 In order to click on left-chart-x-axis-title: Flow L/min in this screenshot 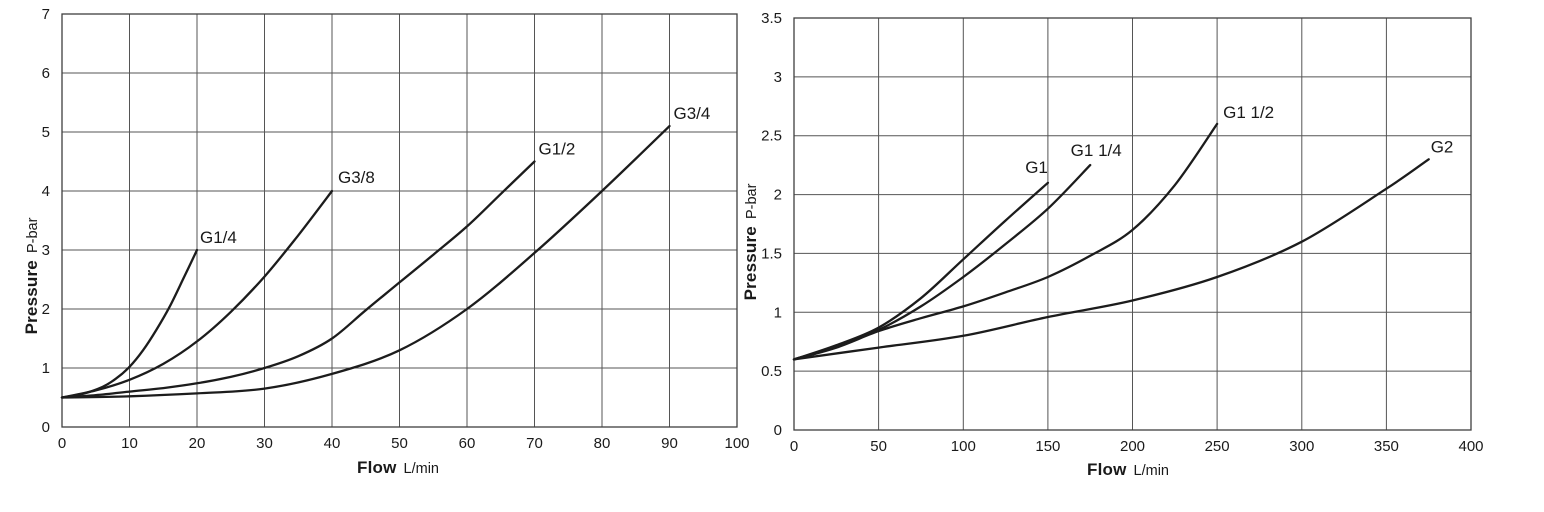, I will do `click(398, 468)`.